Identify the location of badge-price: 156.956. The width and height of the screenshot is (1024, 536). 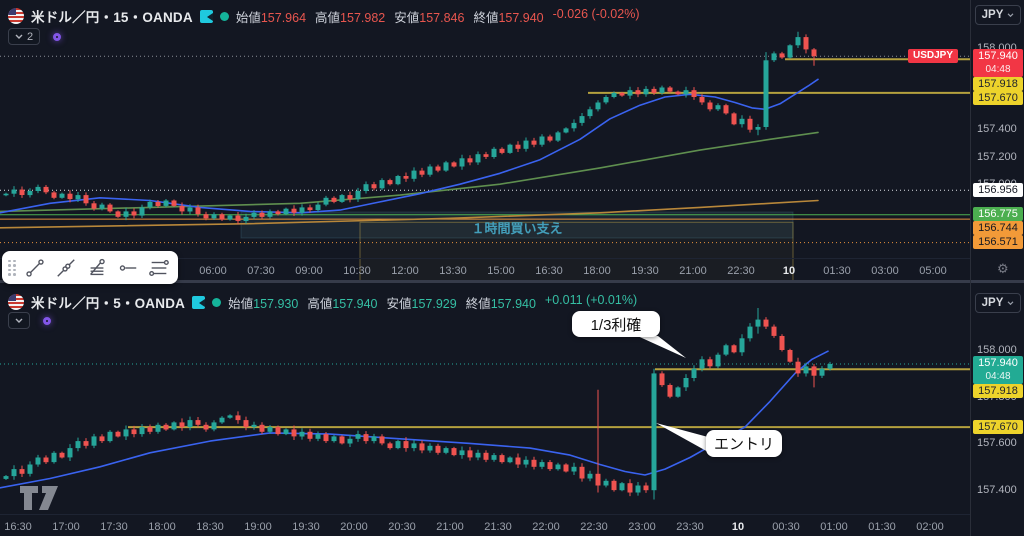
(998, 190).